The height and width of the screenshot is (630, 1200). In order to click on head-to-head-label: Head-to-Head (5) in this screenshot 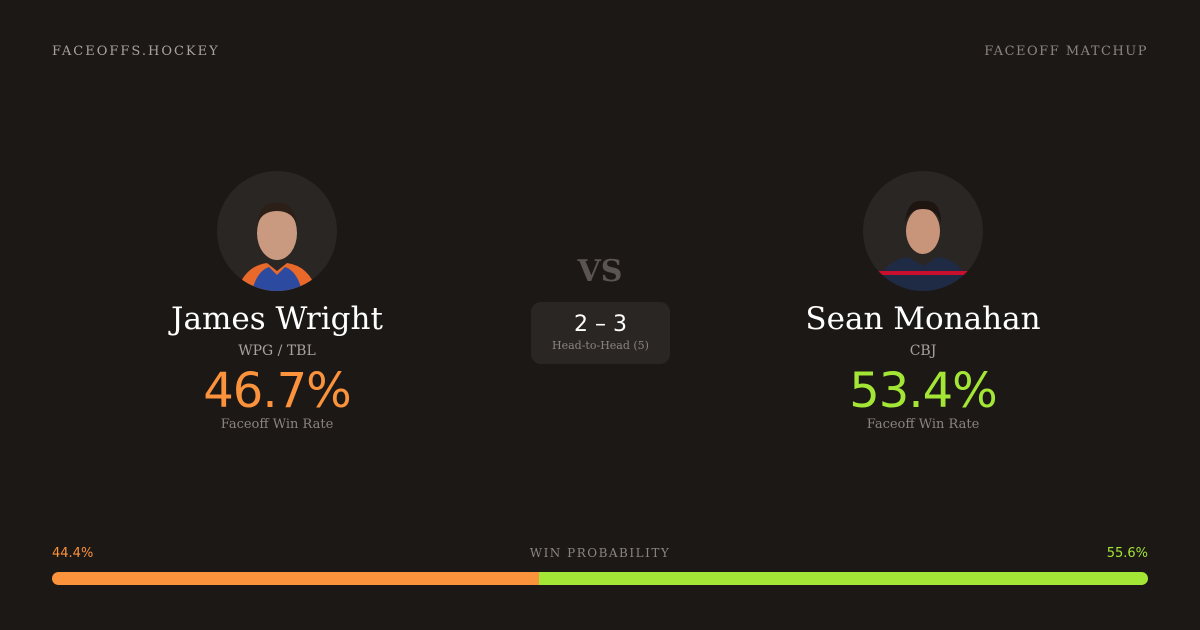, I will do `click(600, 345)`.